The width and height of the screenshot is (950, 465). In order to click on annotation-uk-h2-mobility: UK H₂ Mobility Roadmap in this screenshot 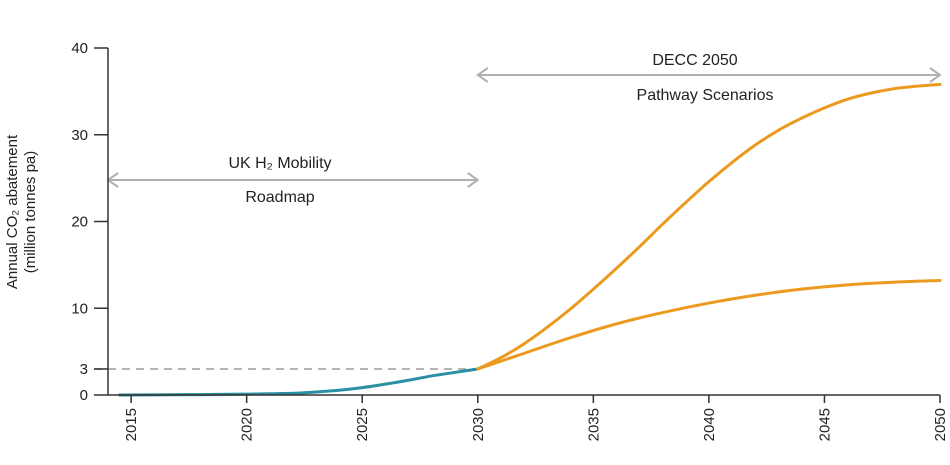, I will do `click(293, 180)`.